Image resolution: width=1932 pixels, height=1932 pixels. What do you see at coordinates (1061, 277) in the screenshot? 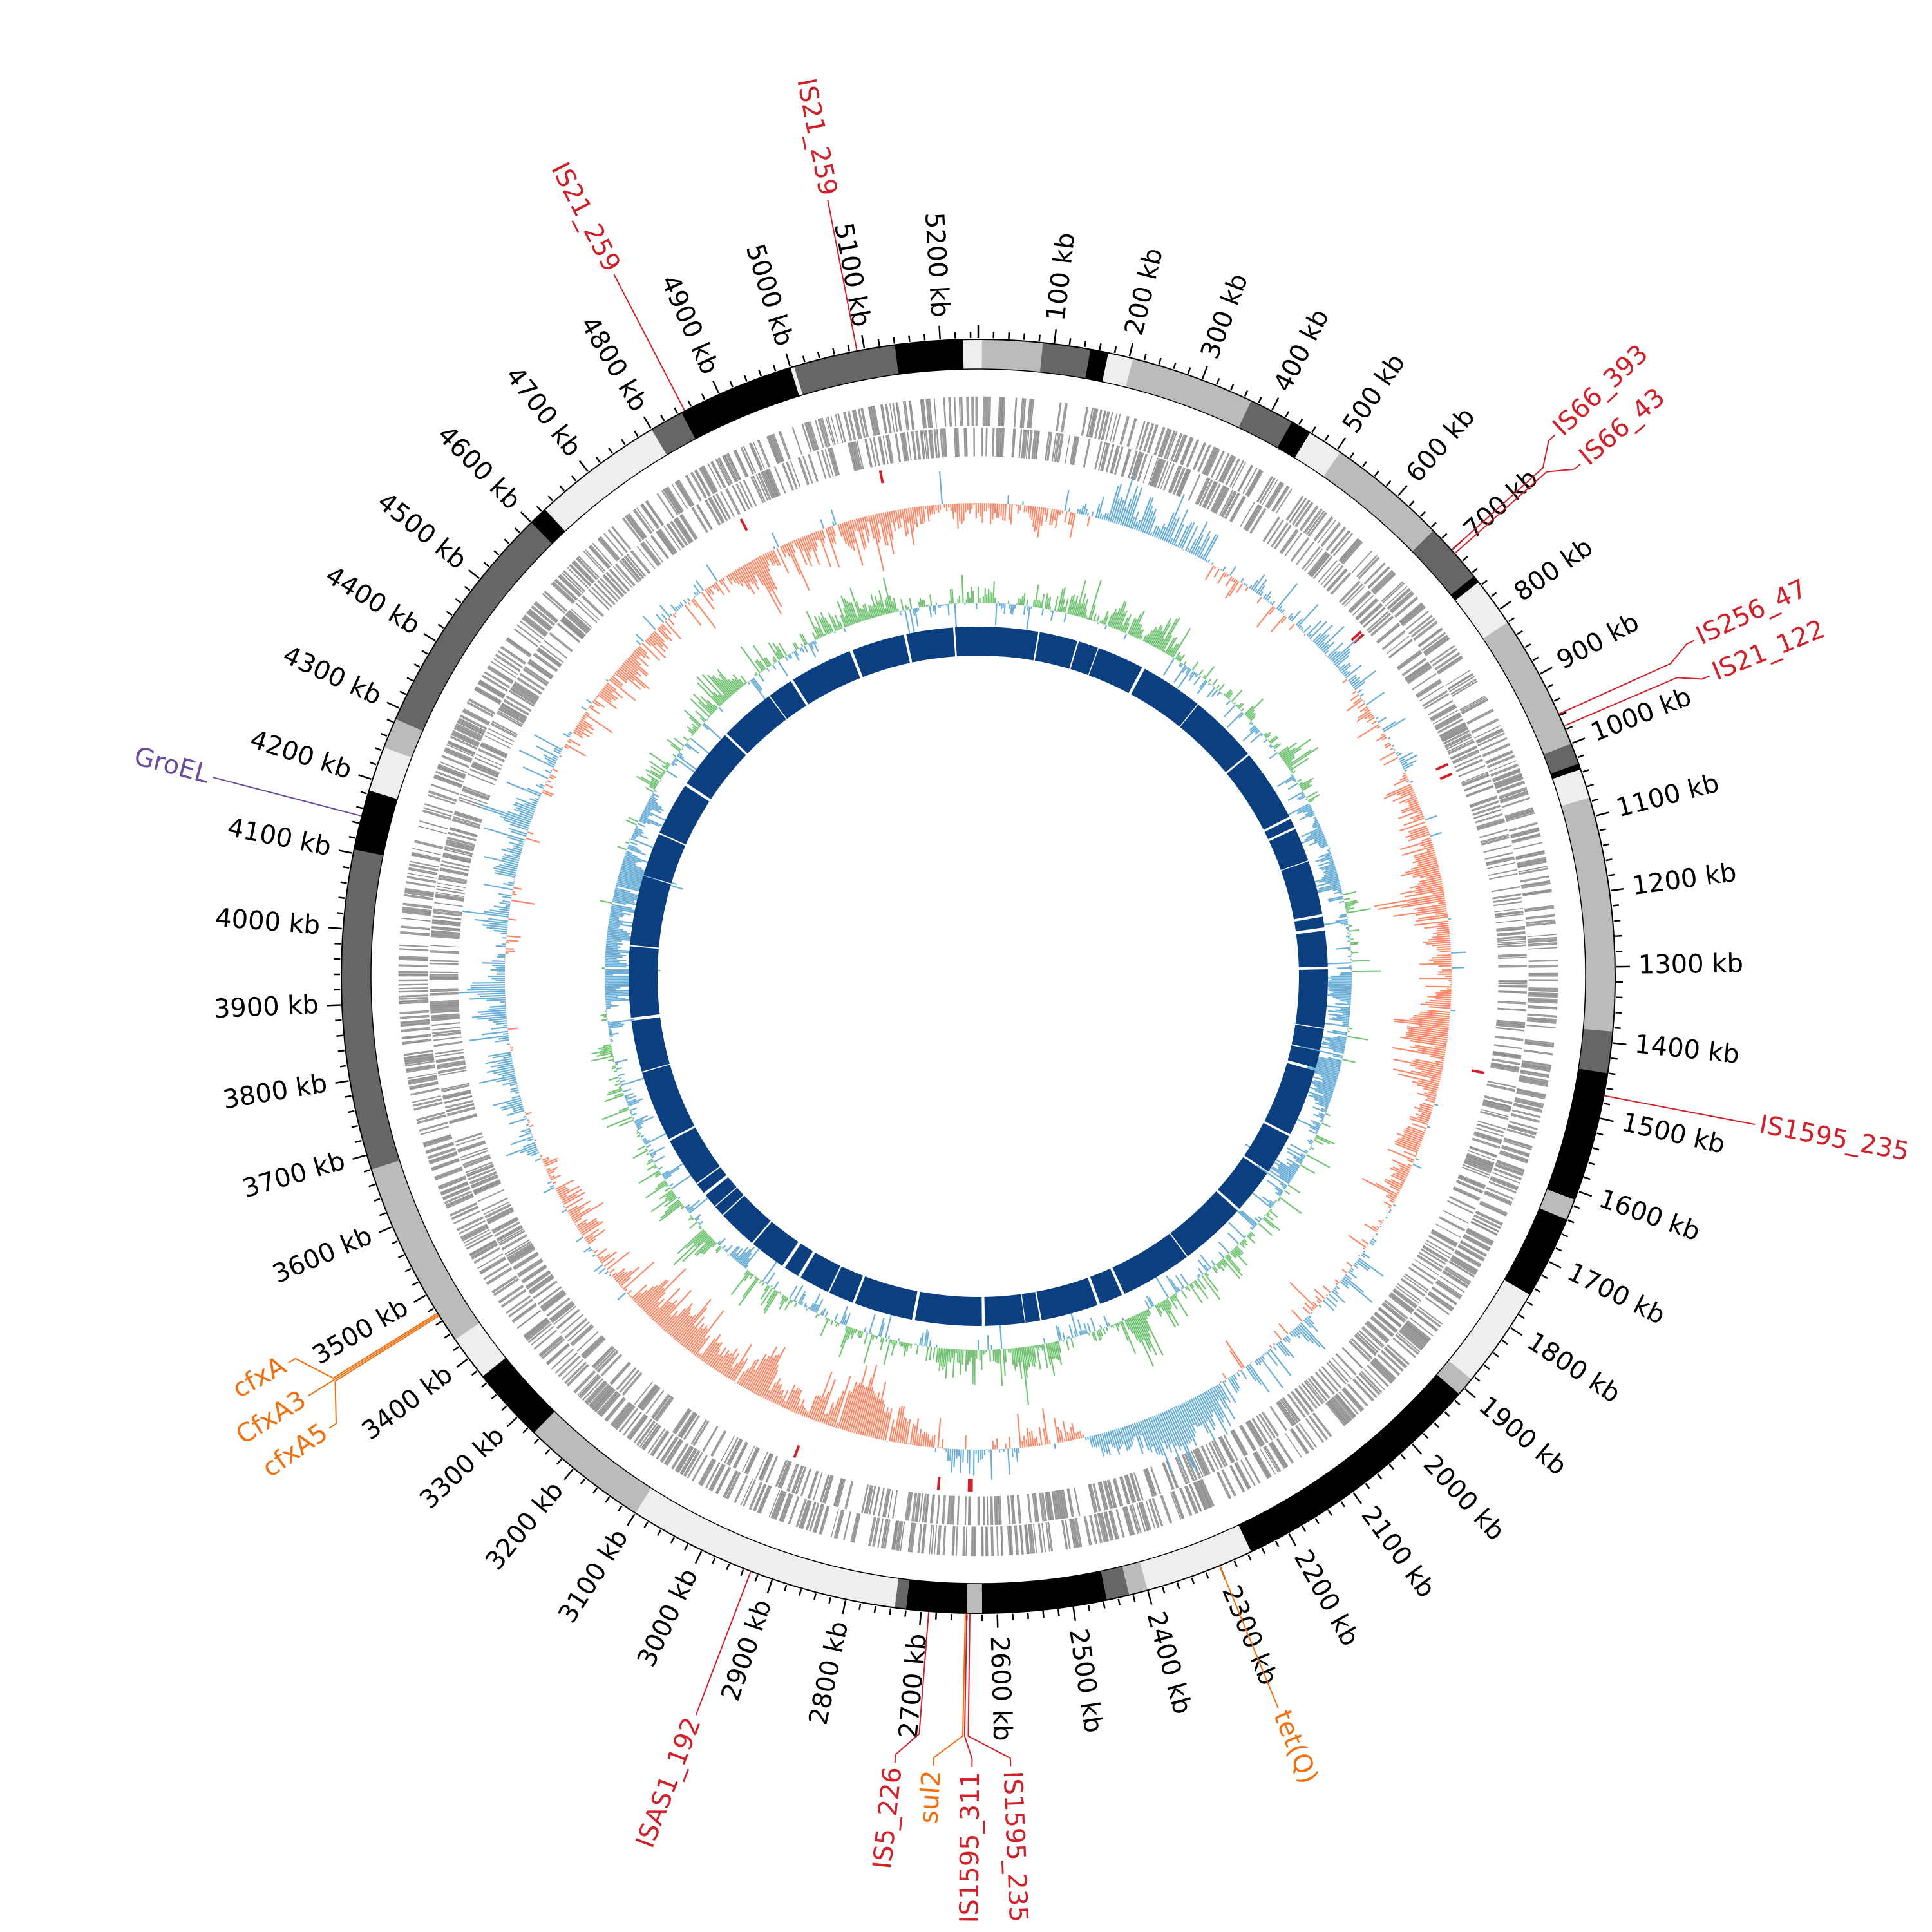
I see `tick-label: 100 kb` at bounding box center [1061, 277].